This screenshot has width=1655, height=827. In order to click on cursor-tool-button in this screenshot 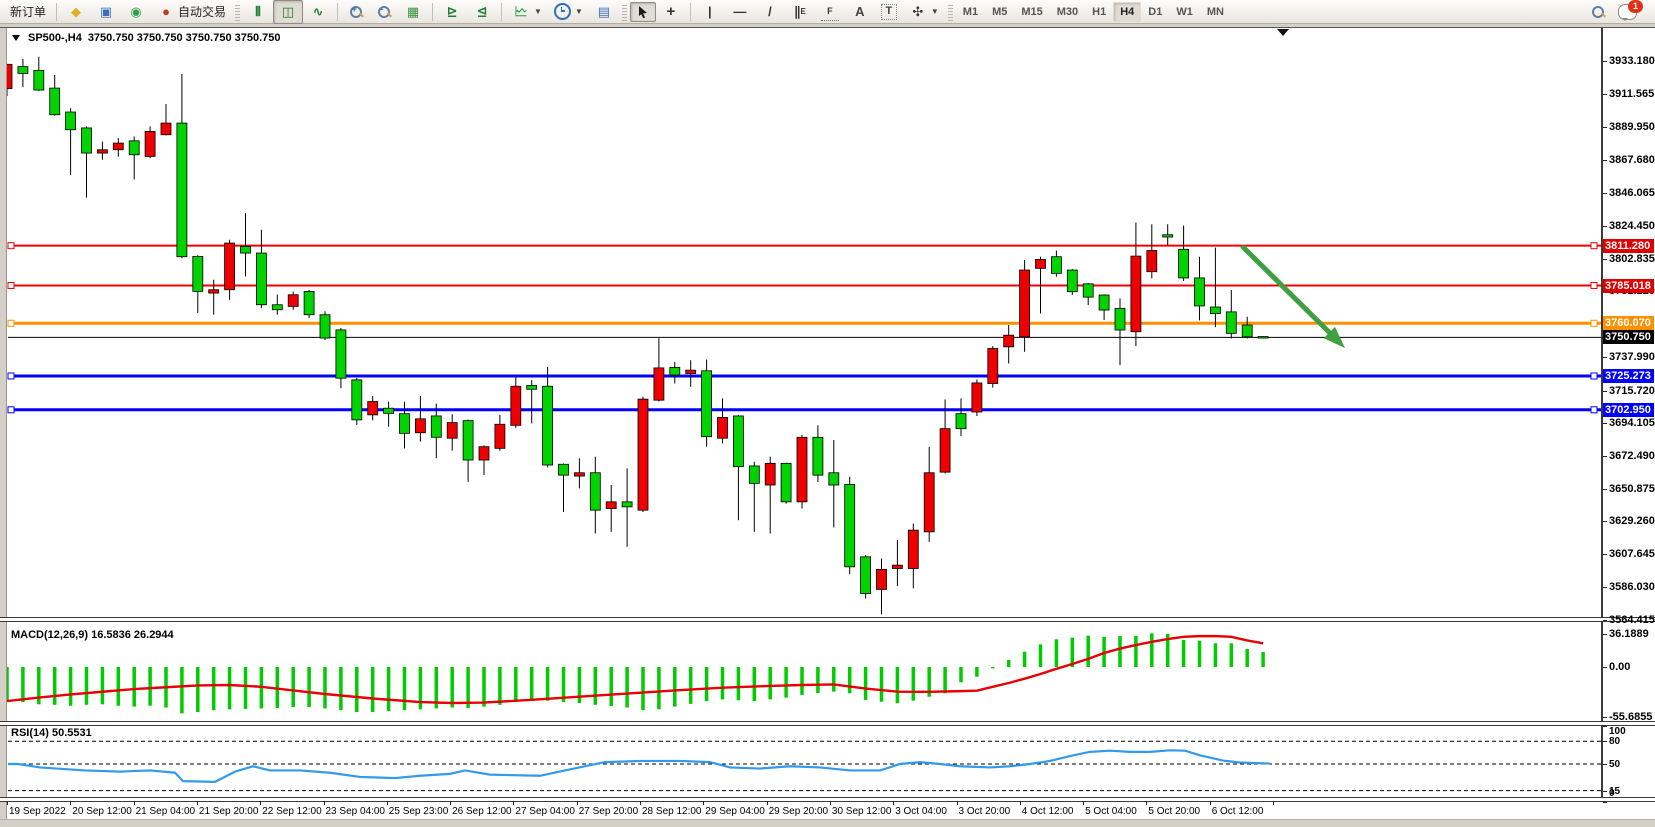, I will do `click(642, 11)`.